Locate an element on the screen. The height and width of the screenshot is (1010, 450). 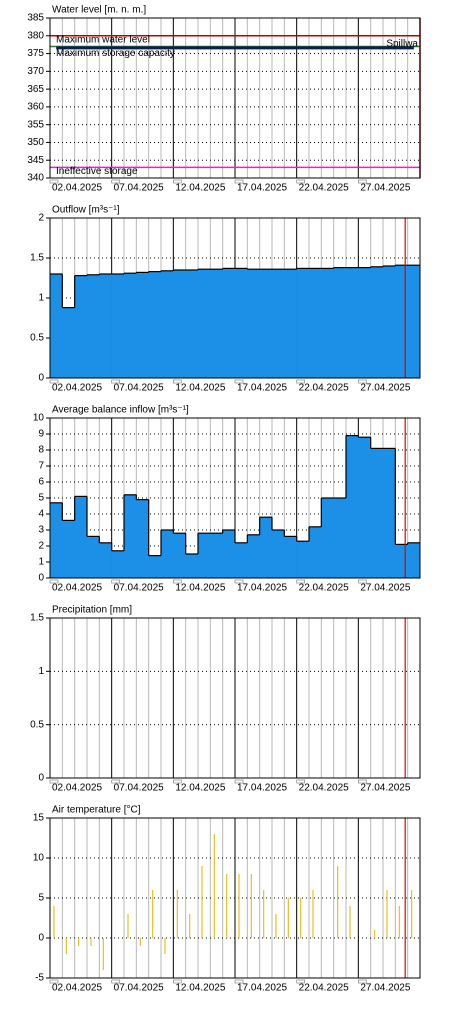
y-tick-label: -5 is located at coordinates (39, 978).